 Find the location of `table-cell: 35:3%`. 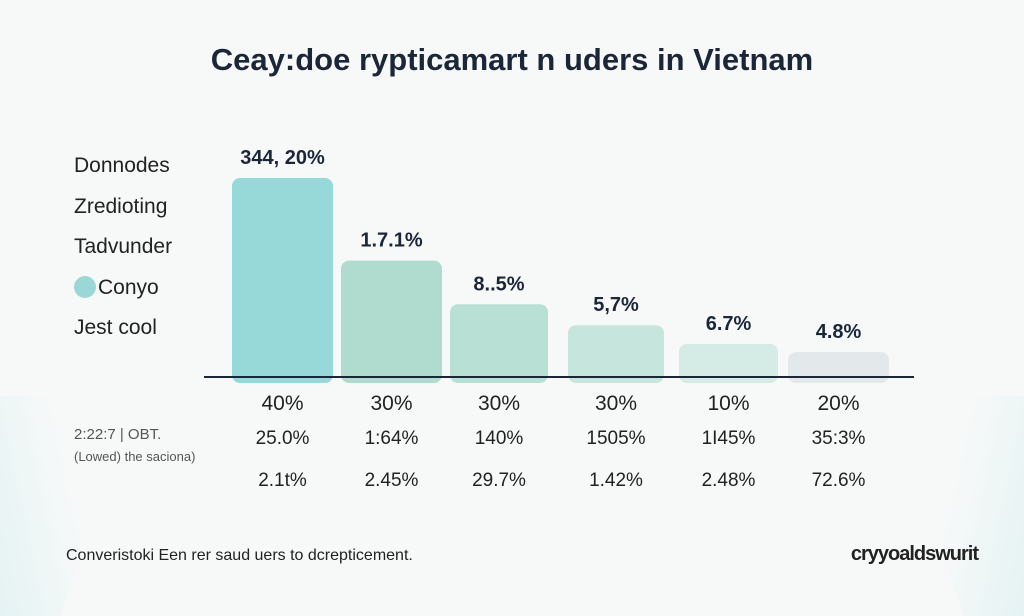

table-cell: 35:3% is located at coordinates (838, 438).